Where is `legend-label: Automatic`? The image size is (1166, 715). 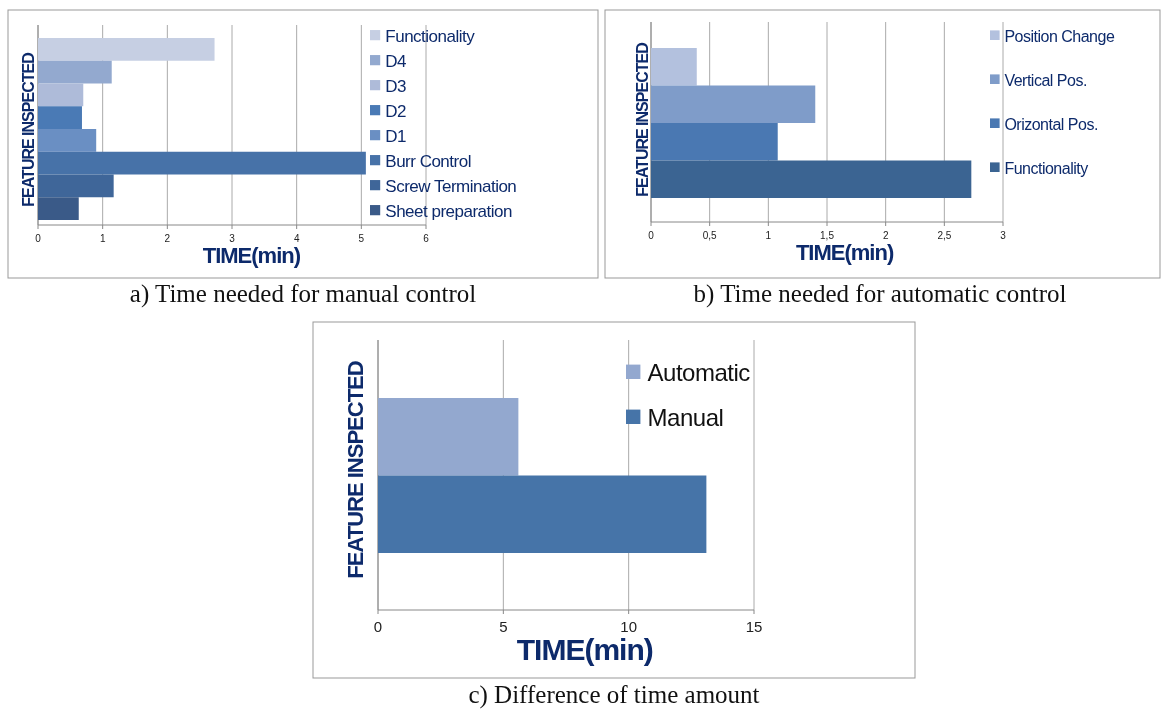
legend-label: Automatic is located at coordinates (699, 373).